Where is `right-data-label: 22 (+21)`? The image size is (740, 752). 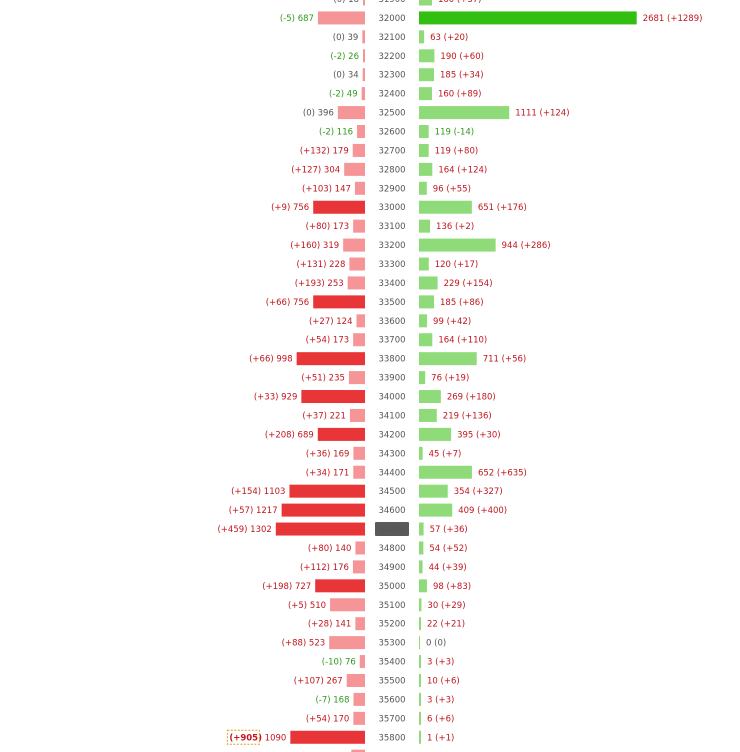
right-data-label: 22 (+21) is located at coordinates (446, 625).